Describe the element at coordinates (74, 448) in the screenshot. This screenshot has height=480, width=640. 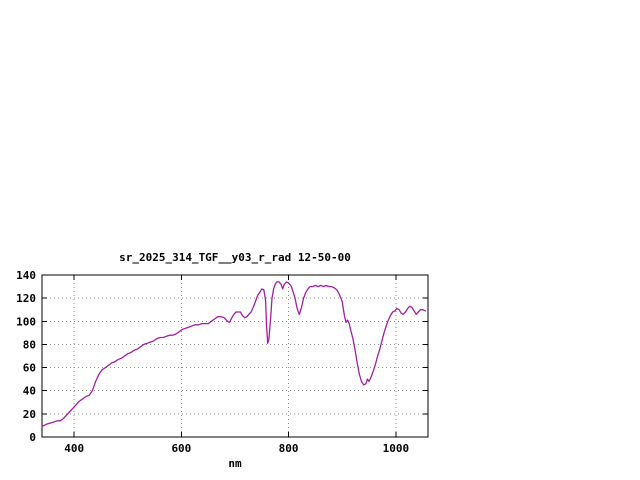
I see `x-tick-label: 400` at that location.